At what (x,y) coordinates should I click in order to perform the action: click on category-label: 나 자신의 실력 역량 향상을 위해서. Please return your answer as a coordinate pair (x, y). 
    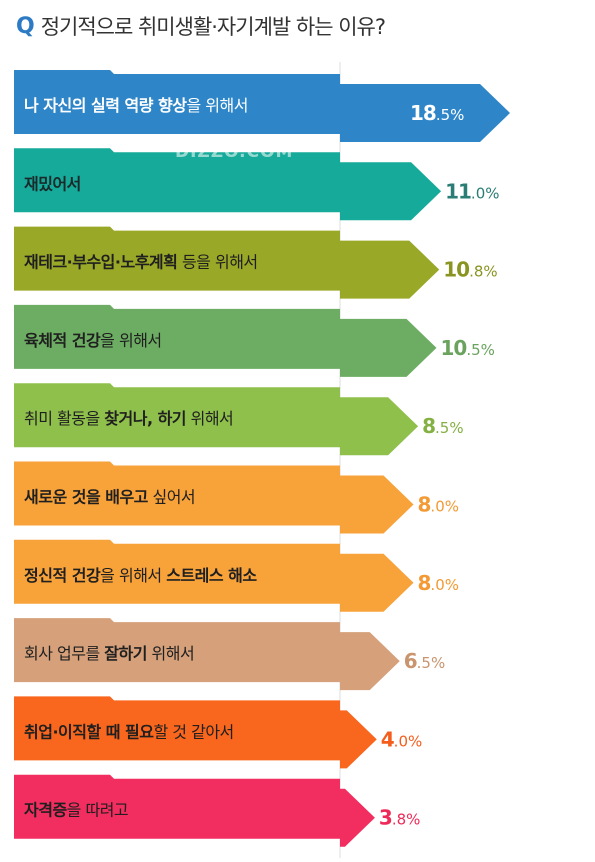
    Looking at the image, I should click on (136, 105).